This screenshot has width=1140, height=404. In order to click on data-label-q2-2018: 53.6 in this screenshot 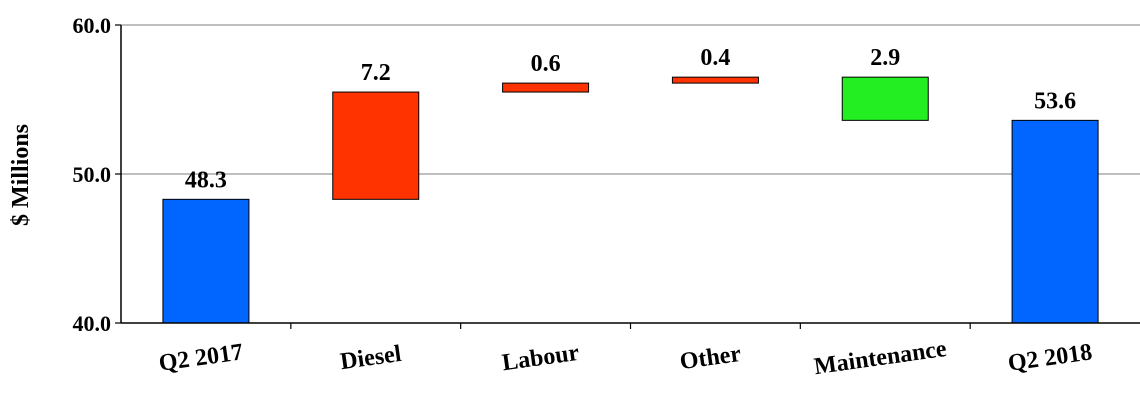, I will do `click(1055, 101)`.